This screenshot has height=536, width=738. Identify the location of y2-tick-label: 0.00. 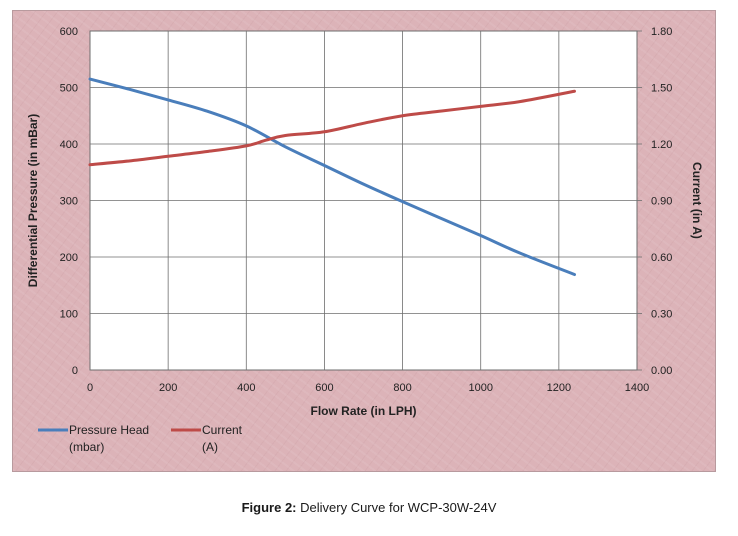
(661, 371).